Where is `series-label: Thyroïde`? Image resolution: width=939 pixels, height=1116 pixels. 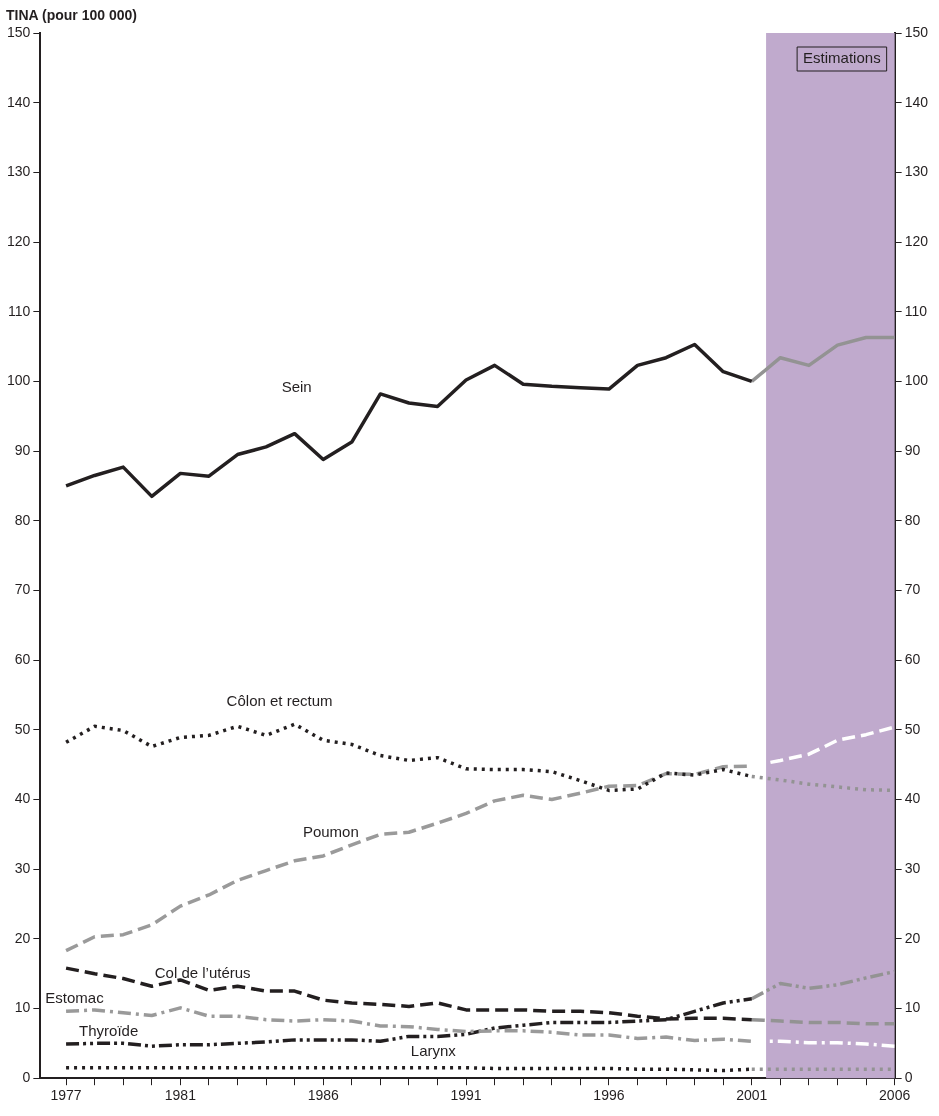 series-label: Thyroïde is located at coordinates (109, 1030).